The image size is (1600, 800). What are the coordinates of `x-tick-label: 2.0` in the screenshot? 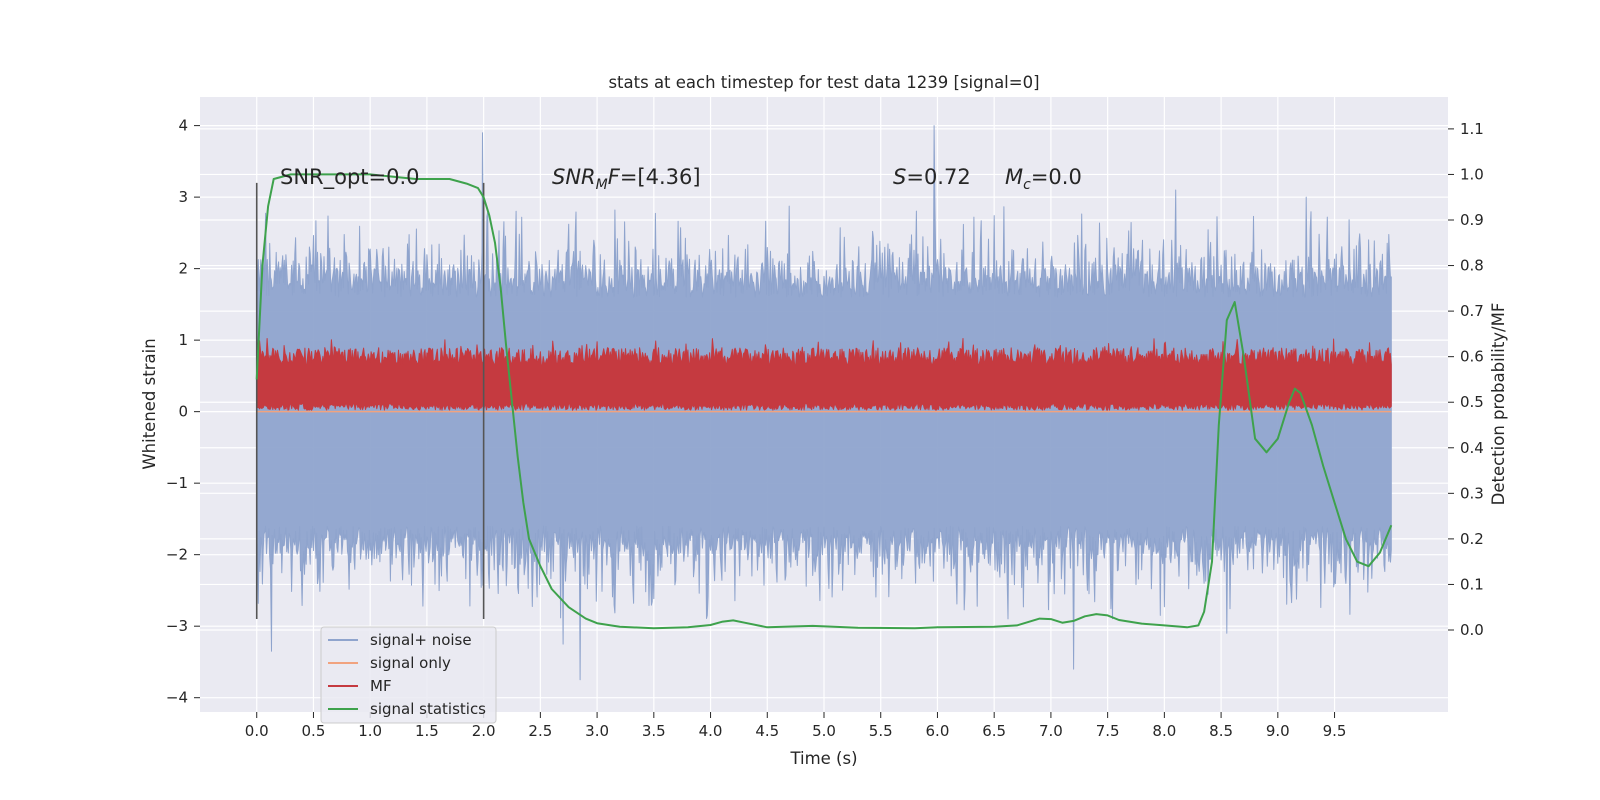 It's located at (484, 731).